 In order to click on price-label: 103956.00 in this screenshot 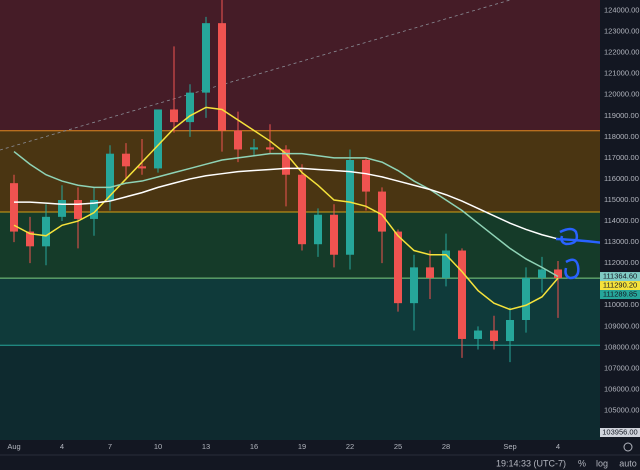, I will do `click(619, 431)`.